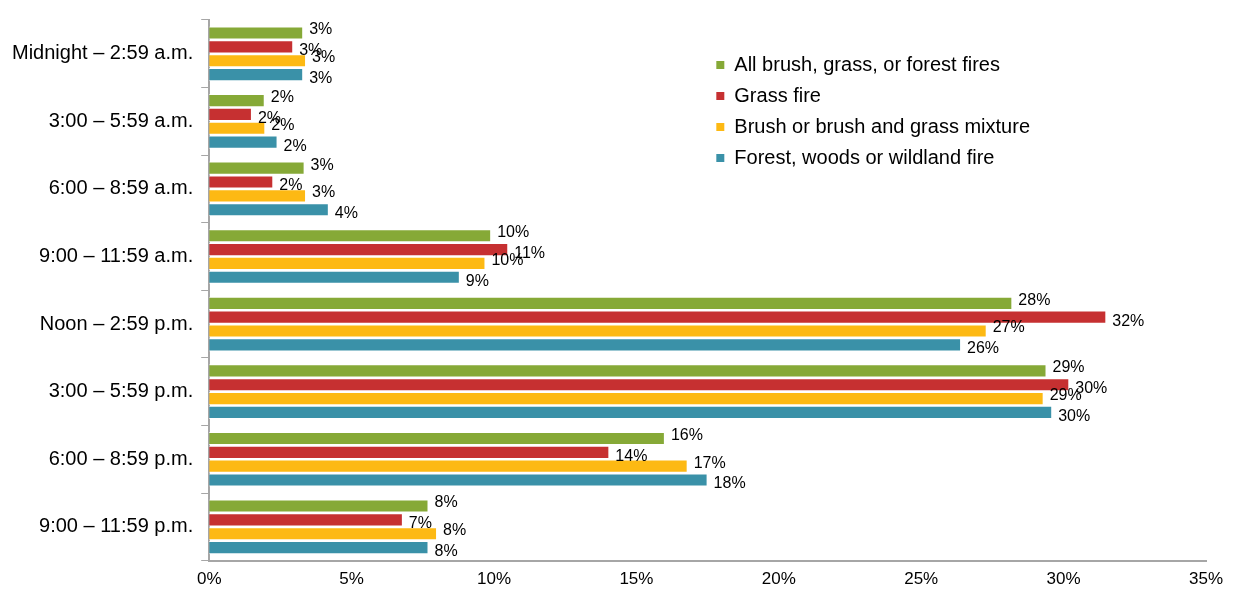 This screenshot has height=597, width=1236. I want to click on data-label: 17%, so click(709, 462).